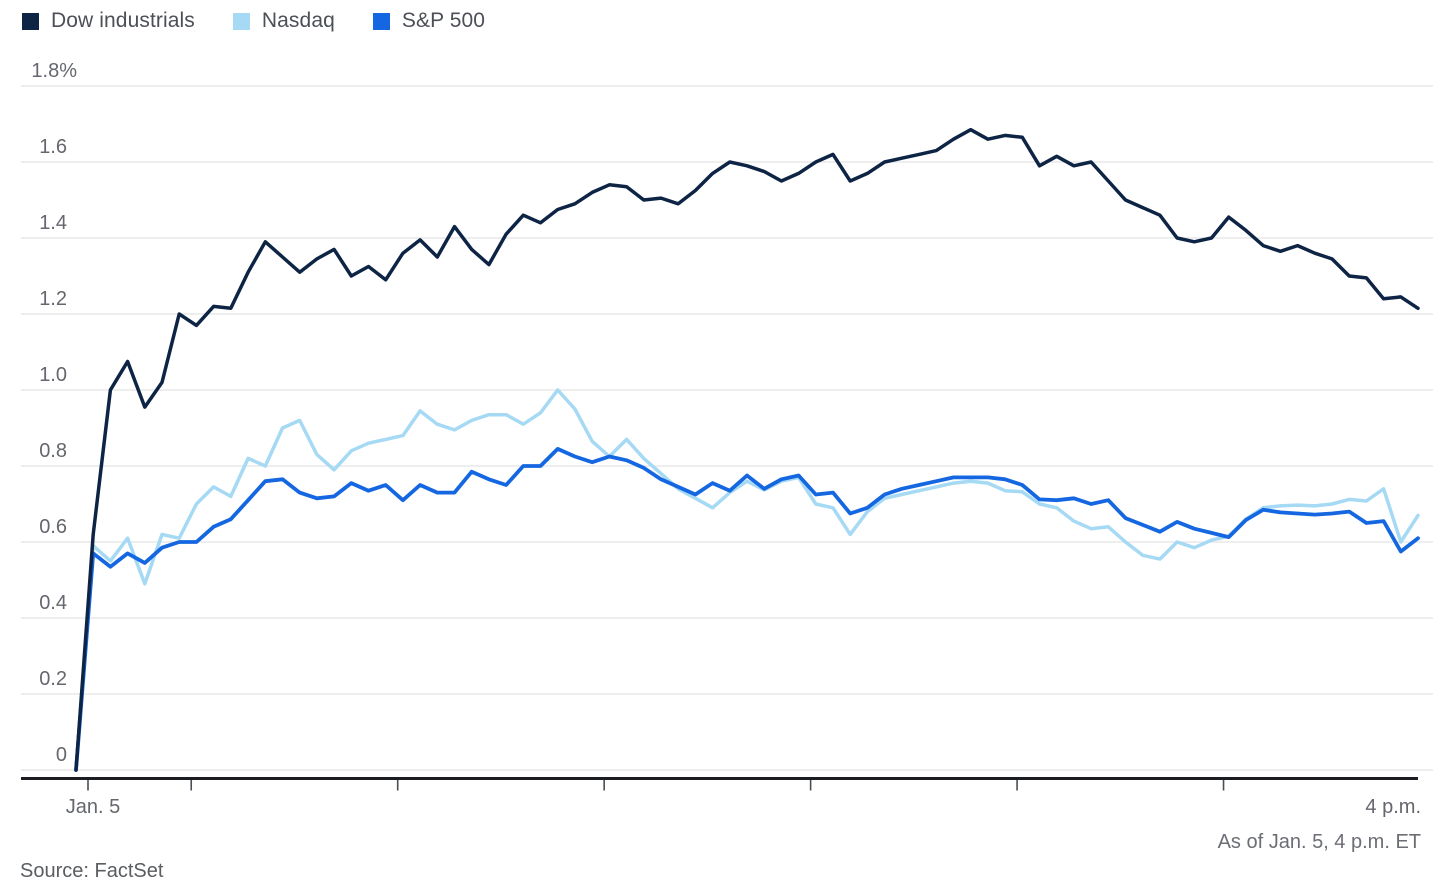  What do you see at coordinates (93, 807) in the screenshot?
I see `x-axis-start-label: Jan. 5` at bounding box center [93, 807].